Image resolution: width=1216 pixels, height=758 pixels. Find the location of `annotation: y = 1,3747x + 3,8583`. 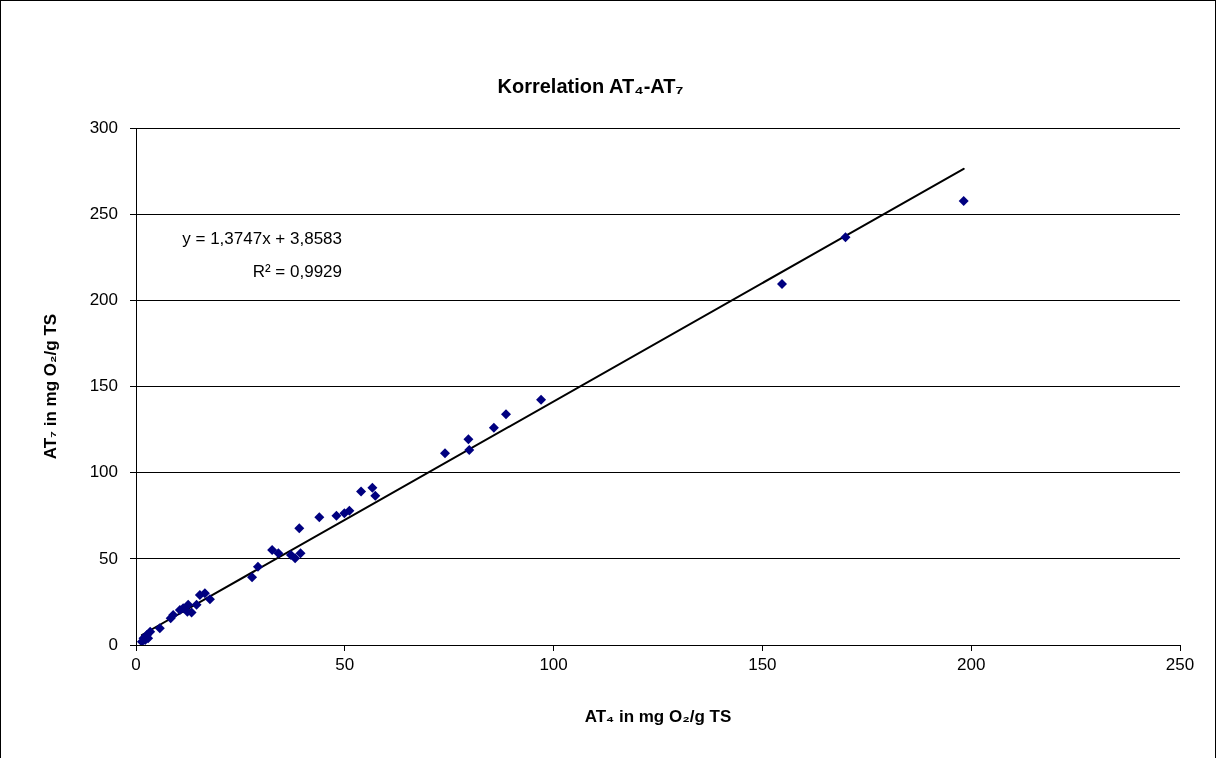

annotation: y = 1,3747x + 3,8583 is located at coordinates (262, 238).